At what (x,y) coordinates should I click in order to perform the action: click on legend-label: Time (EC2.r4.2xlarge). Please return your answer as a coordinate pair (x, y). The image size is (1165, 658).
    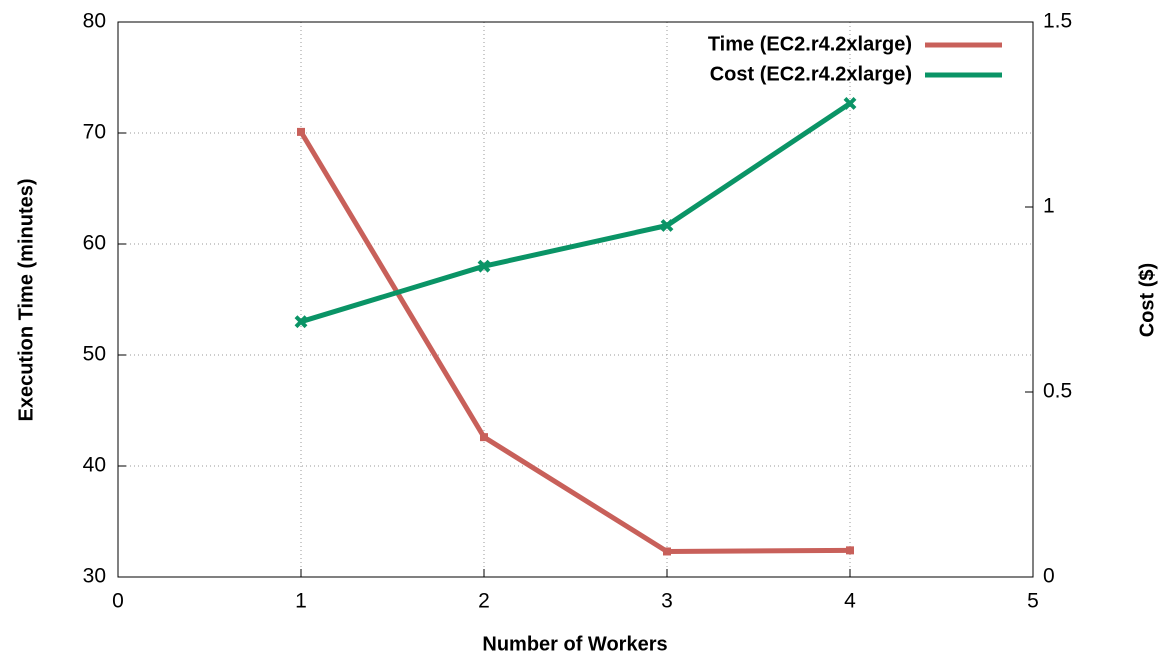
    Looking at the image, I should click on (810, 44).